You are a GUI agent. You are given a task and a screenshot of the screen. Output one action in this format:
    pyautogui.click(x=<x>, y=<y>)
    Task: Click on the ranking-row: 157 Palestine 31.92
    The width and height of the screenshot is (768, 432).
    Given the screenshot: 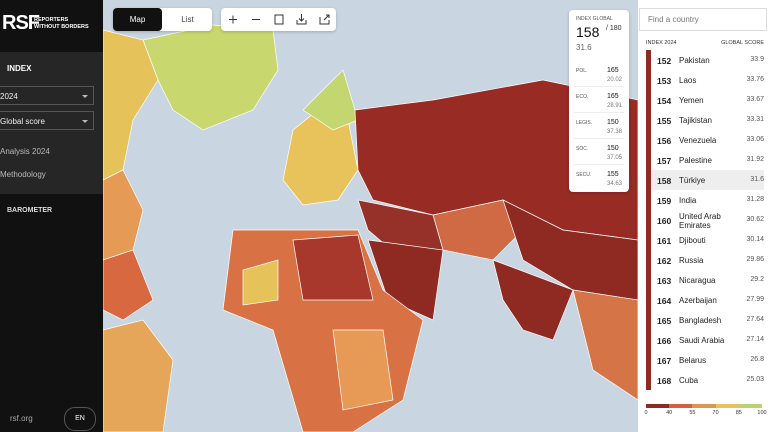 What is the action you would take?
    pyautogui.click(x=705, y=160)
    